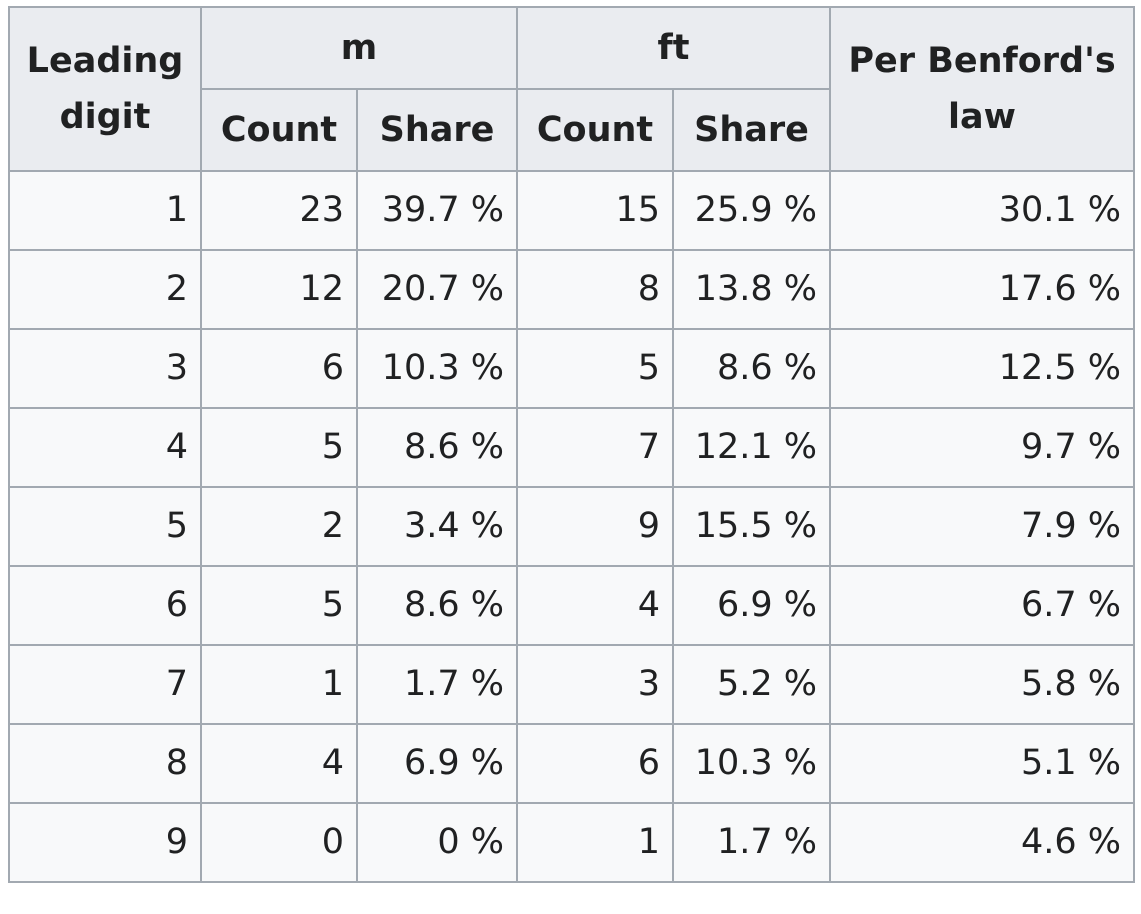 The height and width of the screenshot is (914, 1141). What do you see at coordinates (752, 684) in the screenshot?
I see `cell-ft-share: 5.2 %` at bounding box center [752, 684].